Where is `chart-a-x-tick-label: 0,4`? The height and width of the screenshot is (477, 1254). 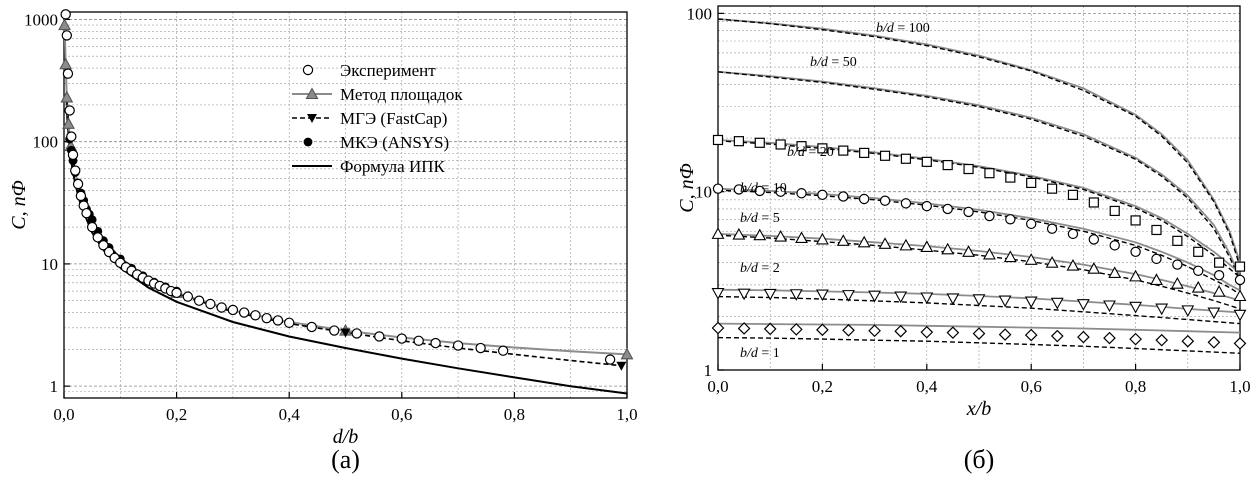 chart-a-x-tick-label: 0,4 is located at coordinates (290, 414).